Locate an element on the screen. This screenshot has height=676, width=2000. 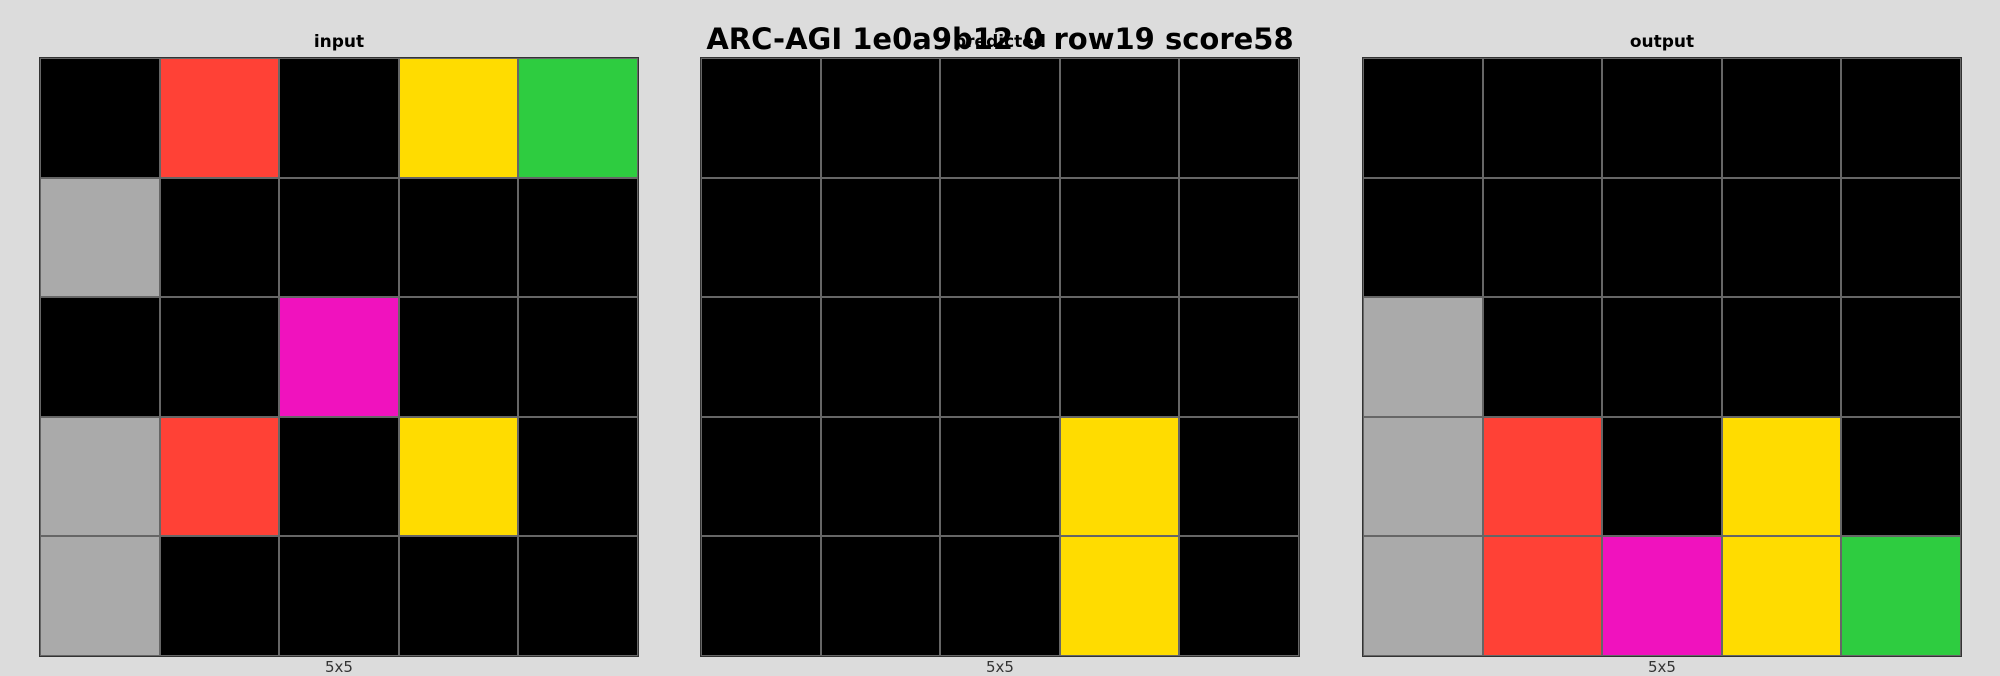
figure-title: ARC-AGI 1e0a9b12 0 row19 score58 is located at coordinates (1000, 39).